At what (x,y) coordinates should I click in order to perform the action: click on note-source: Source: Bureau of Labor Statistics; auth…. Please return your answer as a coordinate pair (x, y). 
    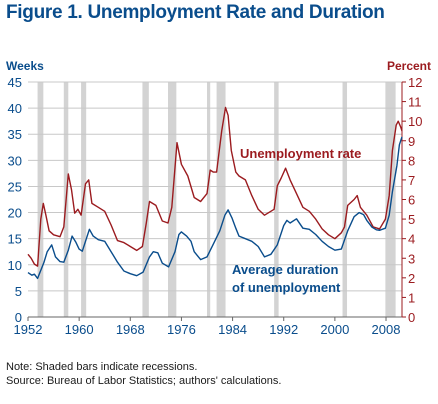
    Looking at the image, I should click on (144, 381).